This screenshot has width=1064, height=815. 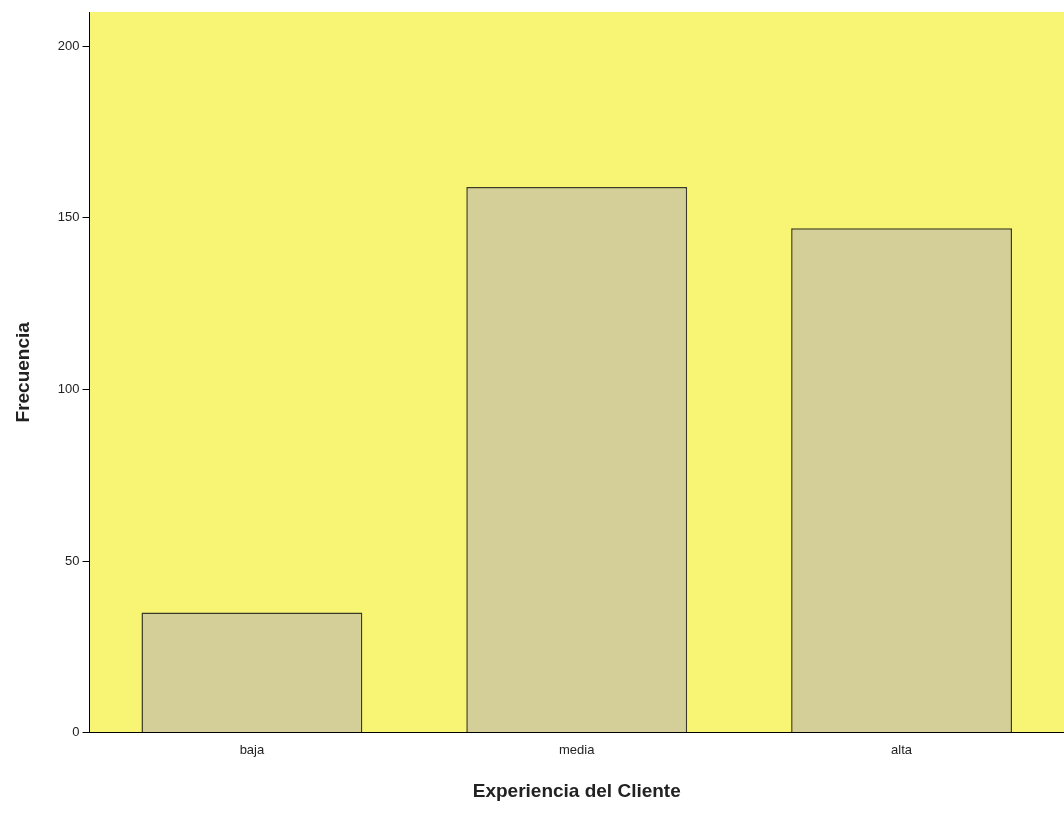 What do you see at coordinates (72, 560) in the screenshot?
I see `y-tick-label: 50` at bounding box center [72, 560].